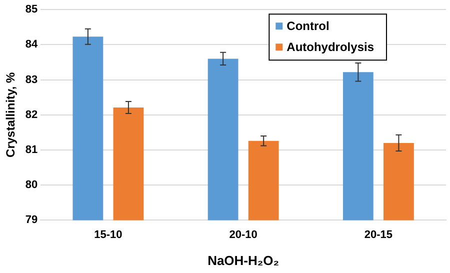 The image size is (450, 273). Describe the element at coordinates (243, 234) in the screenshot. I see `x-tick-label: 20-10` at that location.